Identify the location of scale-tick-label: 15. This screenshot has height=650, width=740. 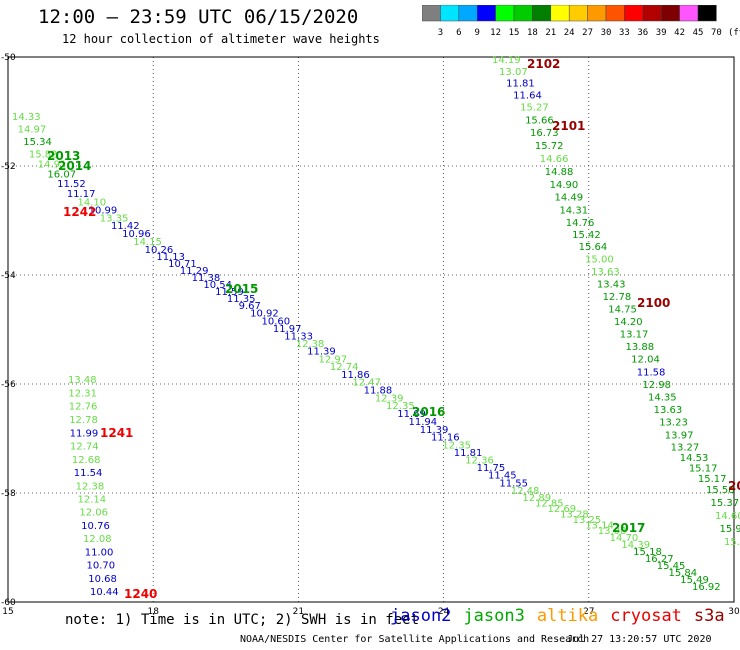
(514, 33).